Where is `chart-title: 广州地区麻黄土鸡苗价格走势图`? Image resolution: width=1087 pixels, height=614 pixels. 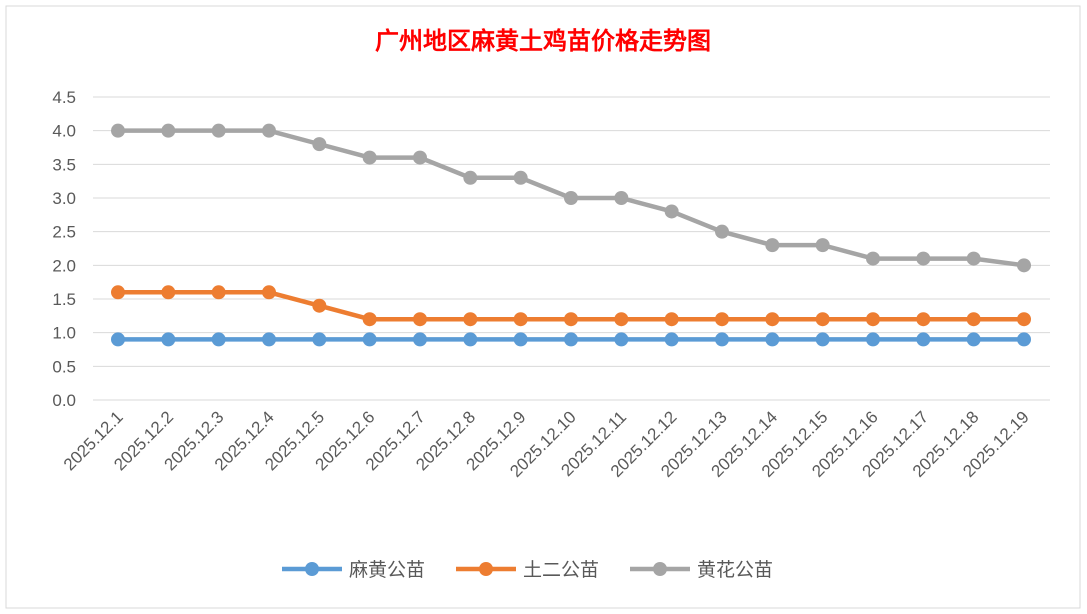
chart-title: 广州地区麻黄土鸡苗价格走势图 is located at coordinates (543, 40).